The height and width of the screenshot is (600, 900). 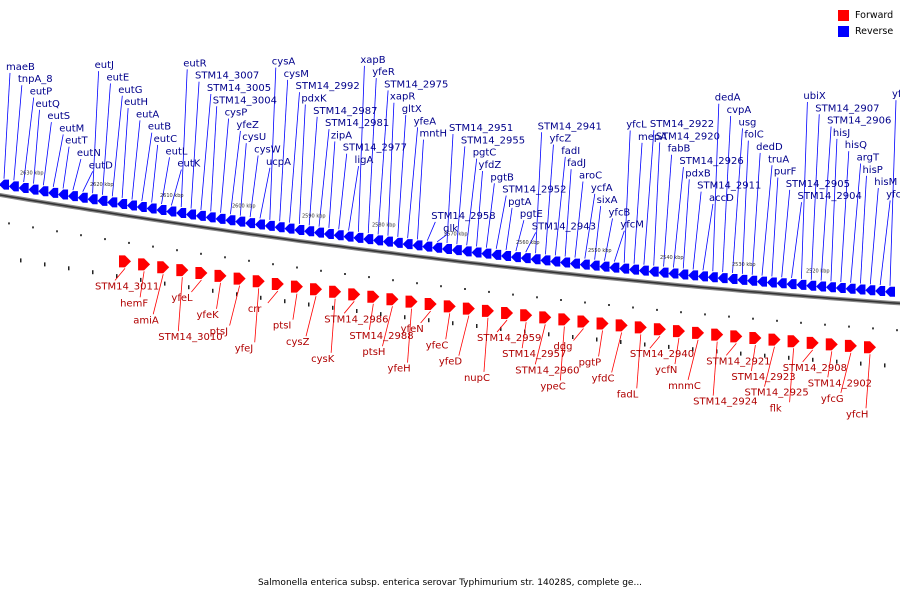 What do you see at coordinates (144, 264) in the screenshot?
I see `forward-gene-arrow-hemf` at bounding box center [144, 264].